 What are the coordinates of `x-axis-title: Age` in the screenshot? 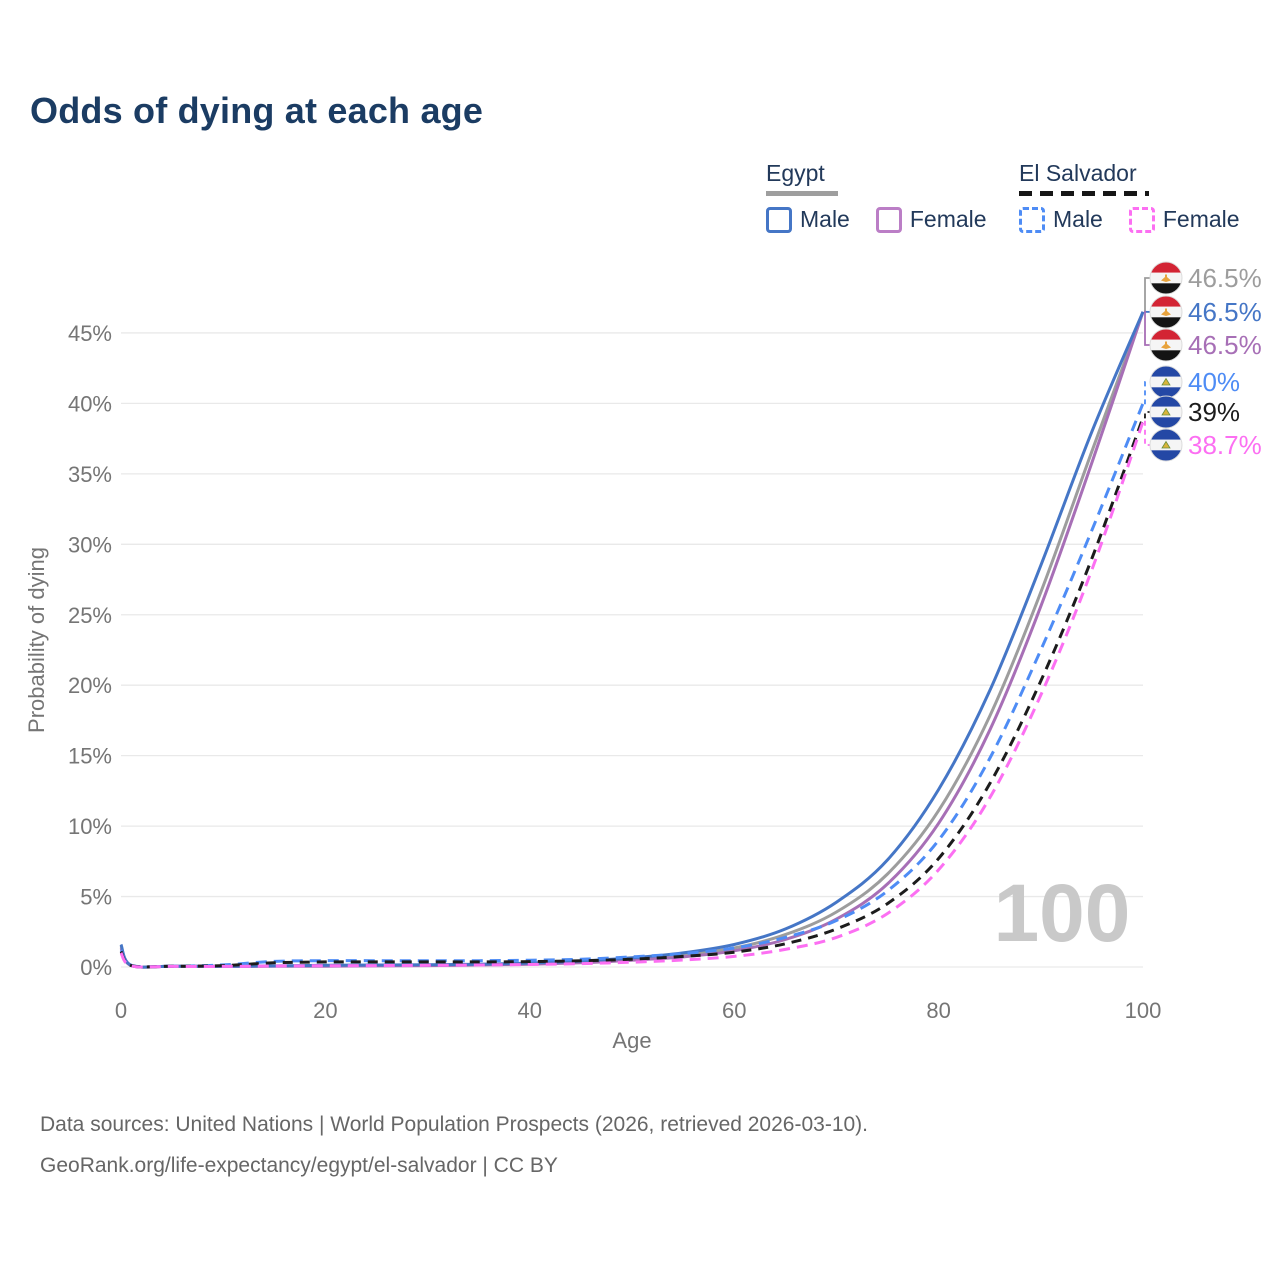 It's located at (631, 1040).